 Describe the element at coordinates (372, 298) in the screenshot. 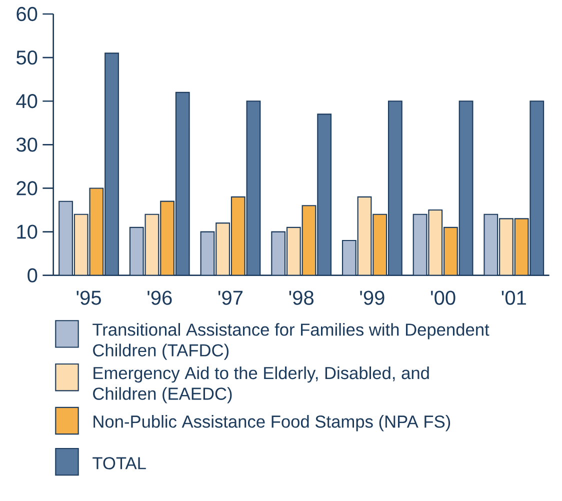

I see `x-tick-label: '99` at that location.